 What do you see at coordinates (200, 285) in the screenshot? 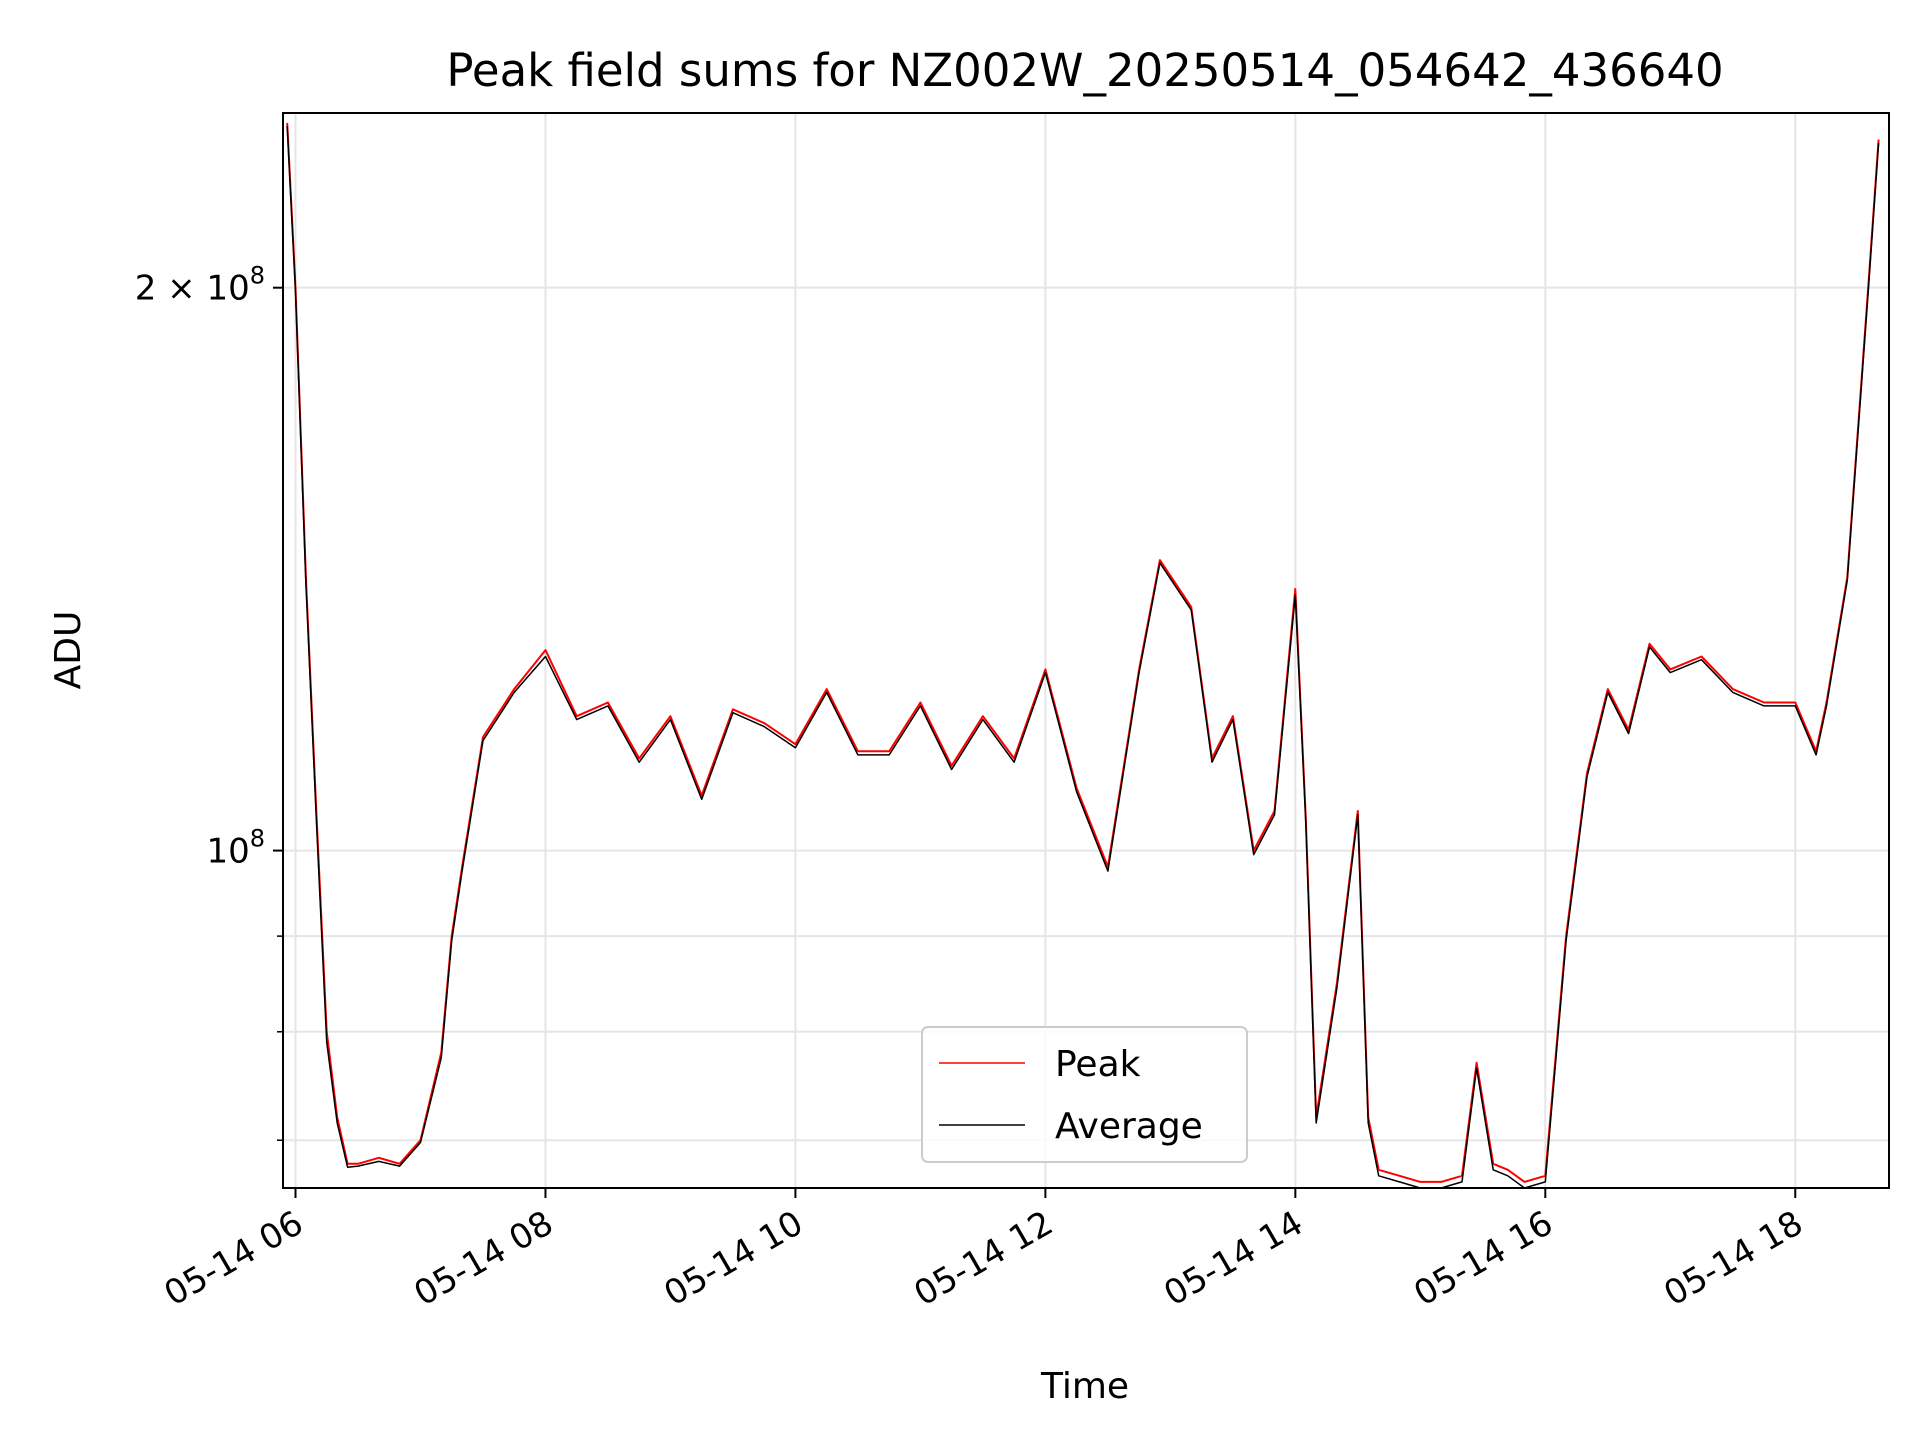
I see `y-tick-label: 2 × 108` at bounding box center [200, 285].